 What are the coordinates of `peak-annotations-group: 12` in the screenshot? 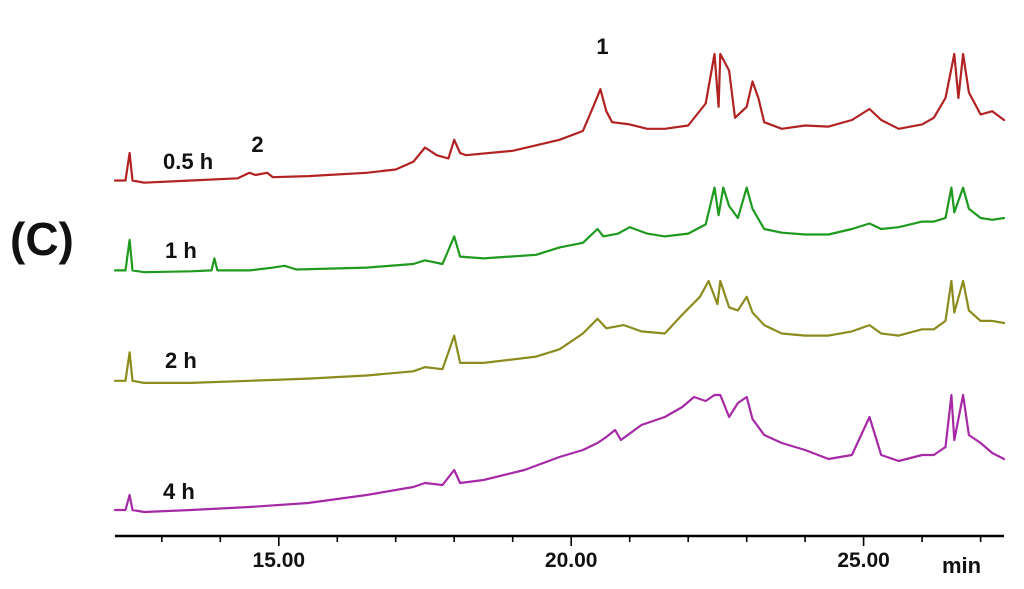 It's located at (429, 95).